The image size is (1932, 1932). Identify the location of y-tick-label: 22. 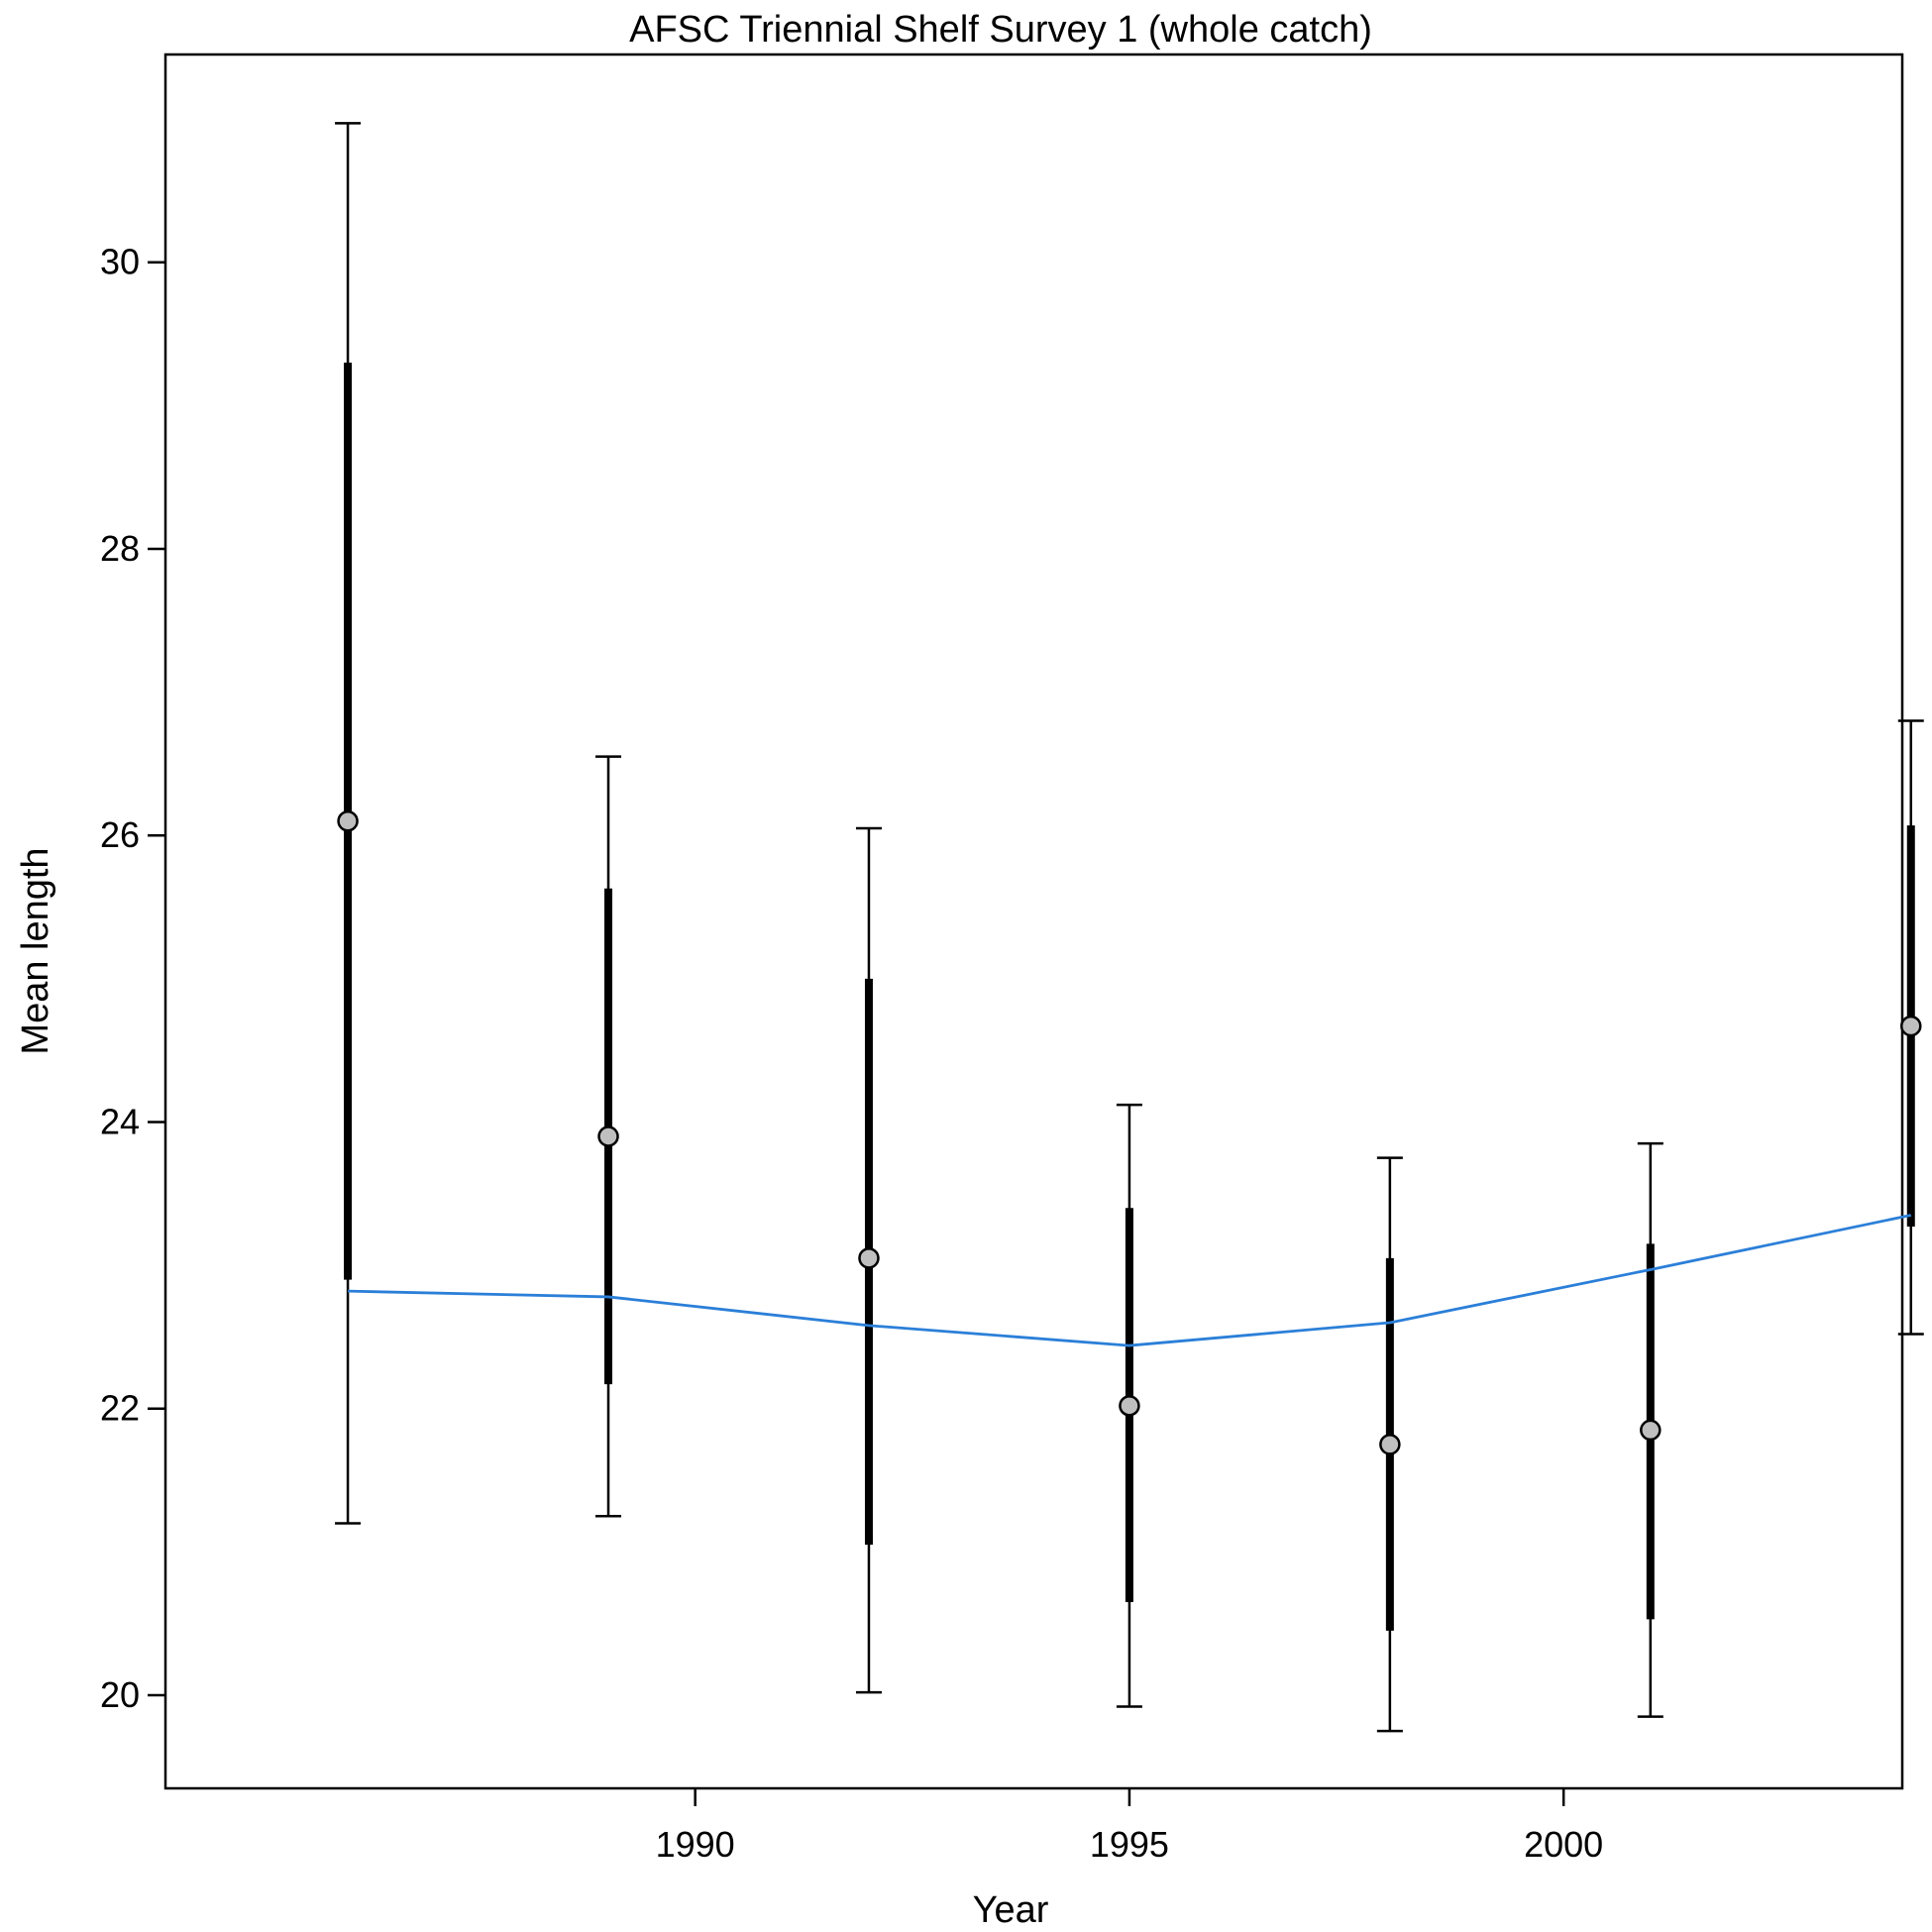
(120, 1408).